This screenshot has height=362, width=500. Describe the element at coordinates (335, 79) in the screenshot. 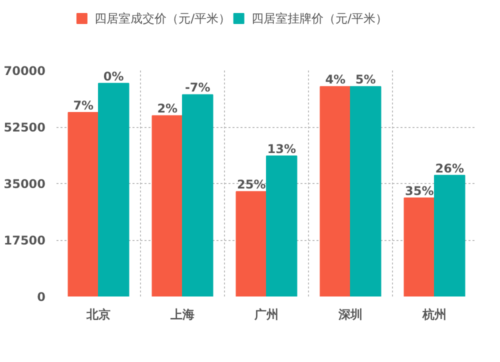

I see `annotation: 4%` at that location.